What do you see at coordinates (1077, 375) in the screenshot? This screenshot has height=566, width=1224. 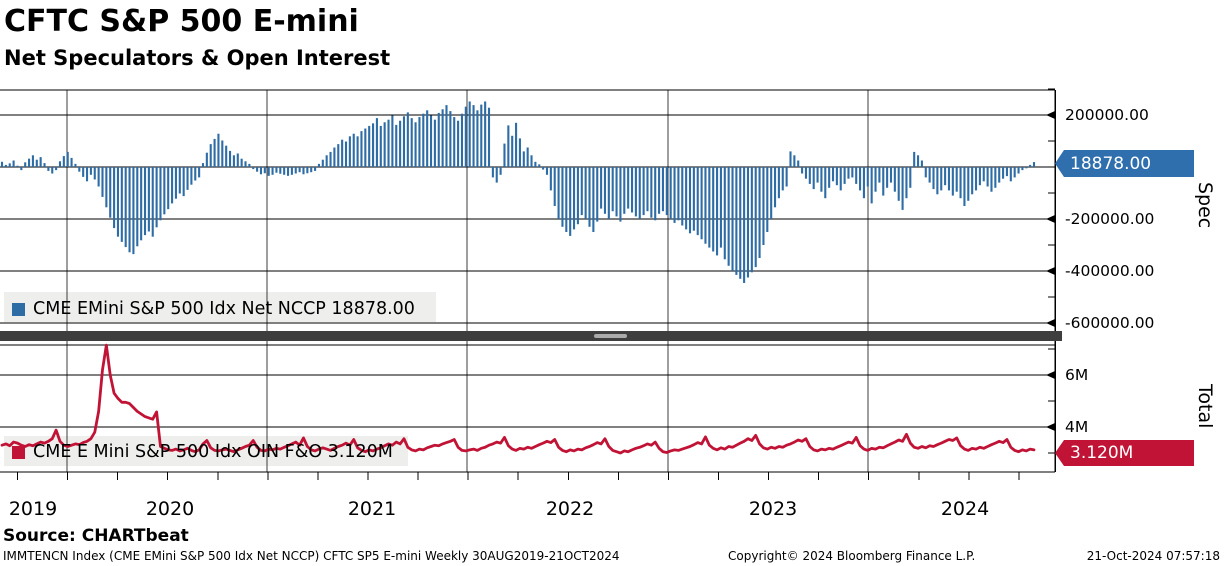 I see `total-ytick-6m: 6M` at bounding box center [1077, 375].